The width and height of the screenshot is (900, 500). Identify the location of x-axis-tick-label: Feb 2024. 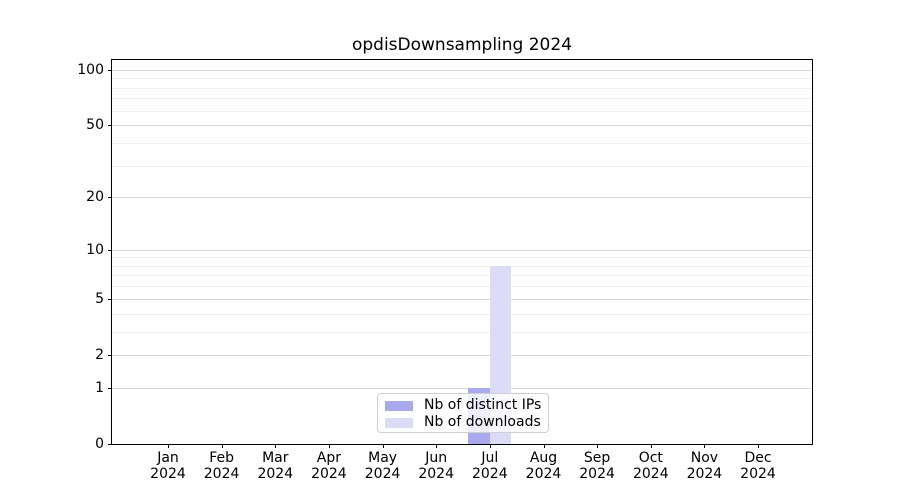
(221, 466).